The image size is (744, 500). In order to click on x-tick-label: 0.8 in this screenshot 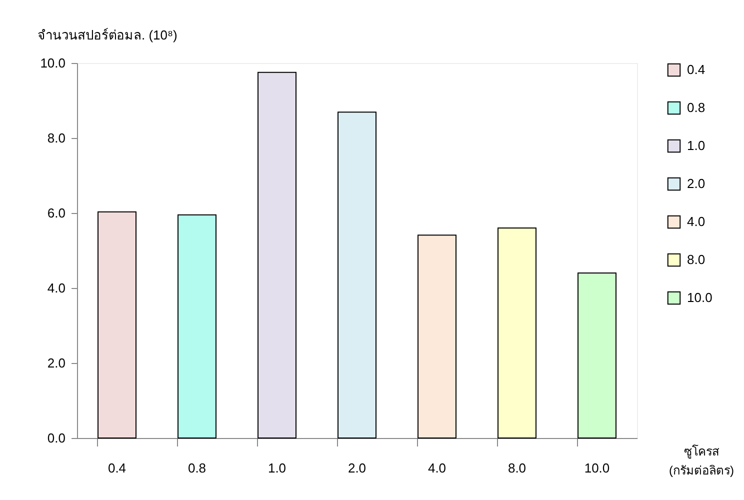, I will do `click(197, 468)`.